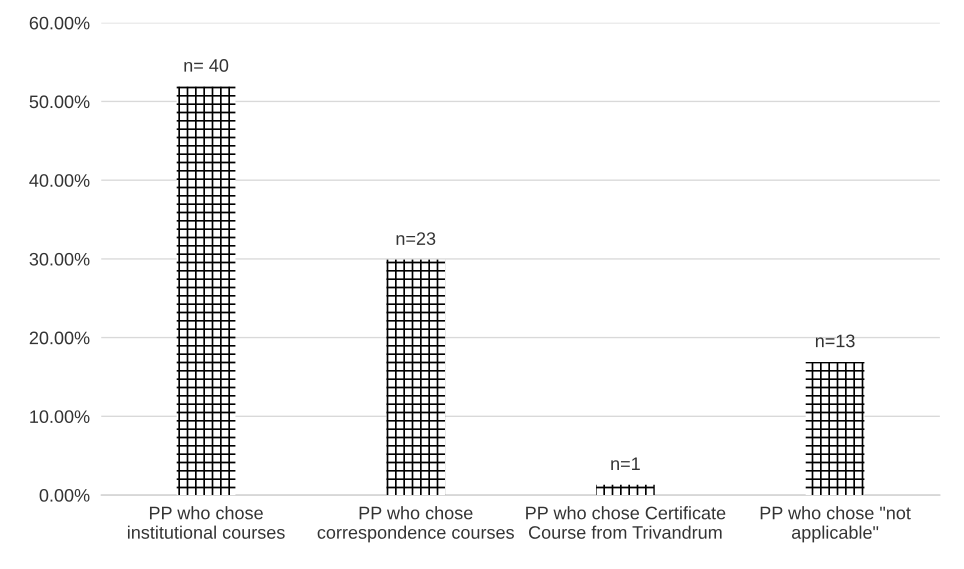 This screenshot has width=964, height=569. I want to click on annotation: n= 40, so click(206, 65).